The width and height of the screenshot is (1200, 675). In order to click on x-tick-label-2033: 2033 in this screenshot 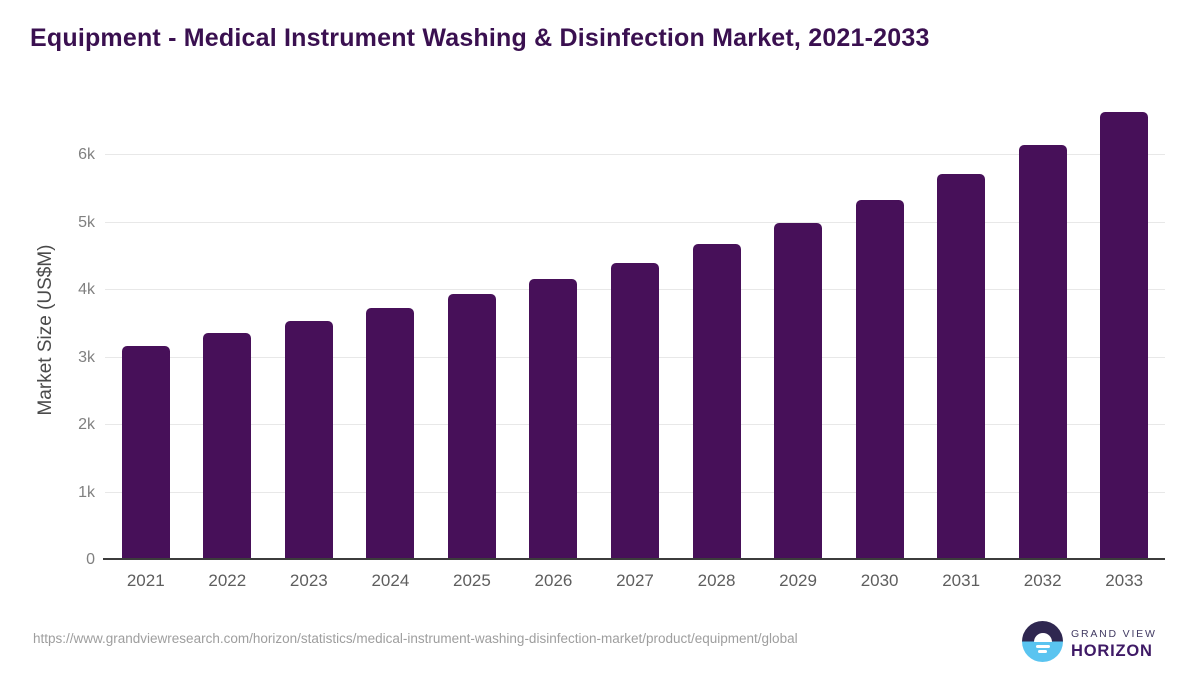, I will do `click(1124, 580)`.